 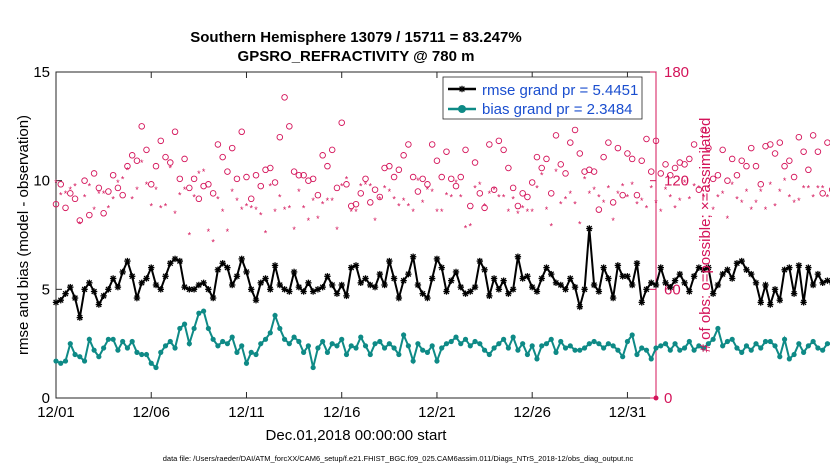 What do you see at coordinates (676, 181) in the screenshot?
I see `y-tick-label-right: 120` at bounding box center [676, 181].